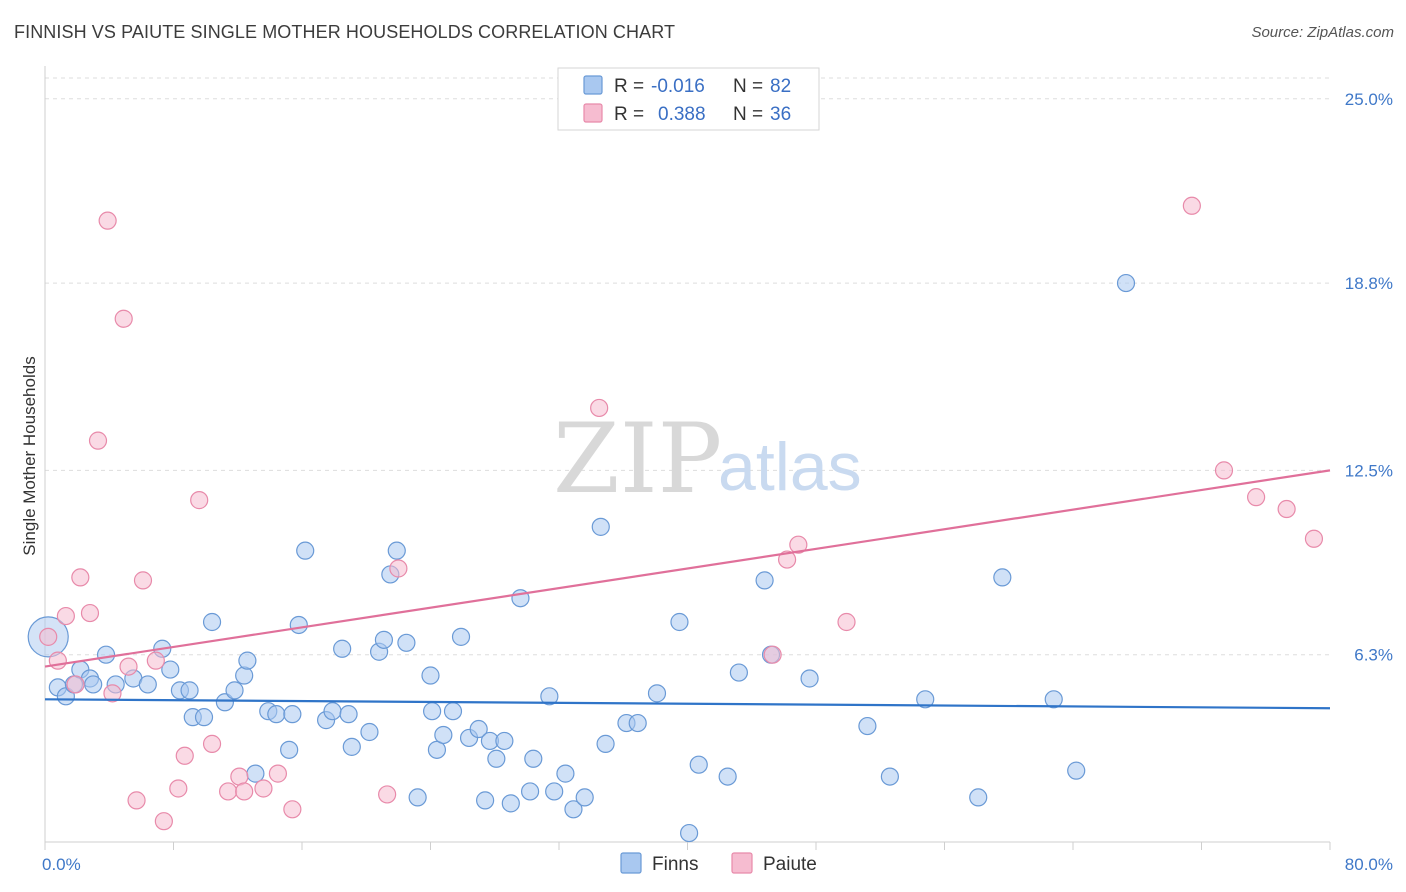  I want to click on y-tick-label-0: 6.3%, so click(1373, 655).